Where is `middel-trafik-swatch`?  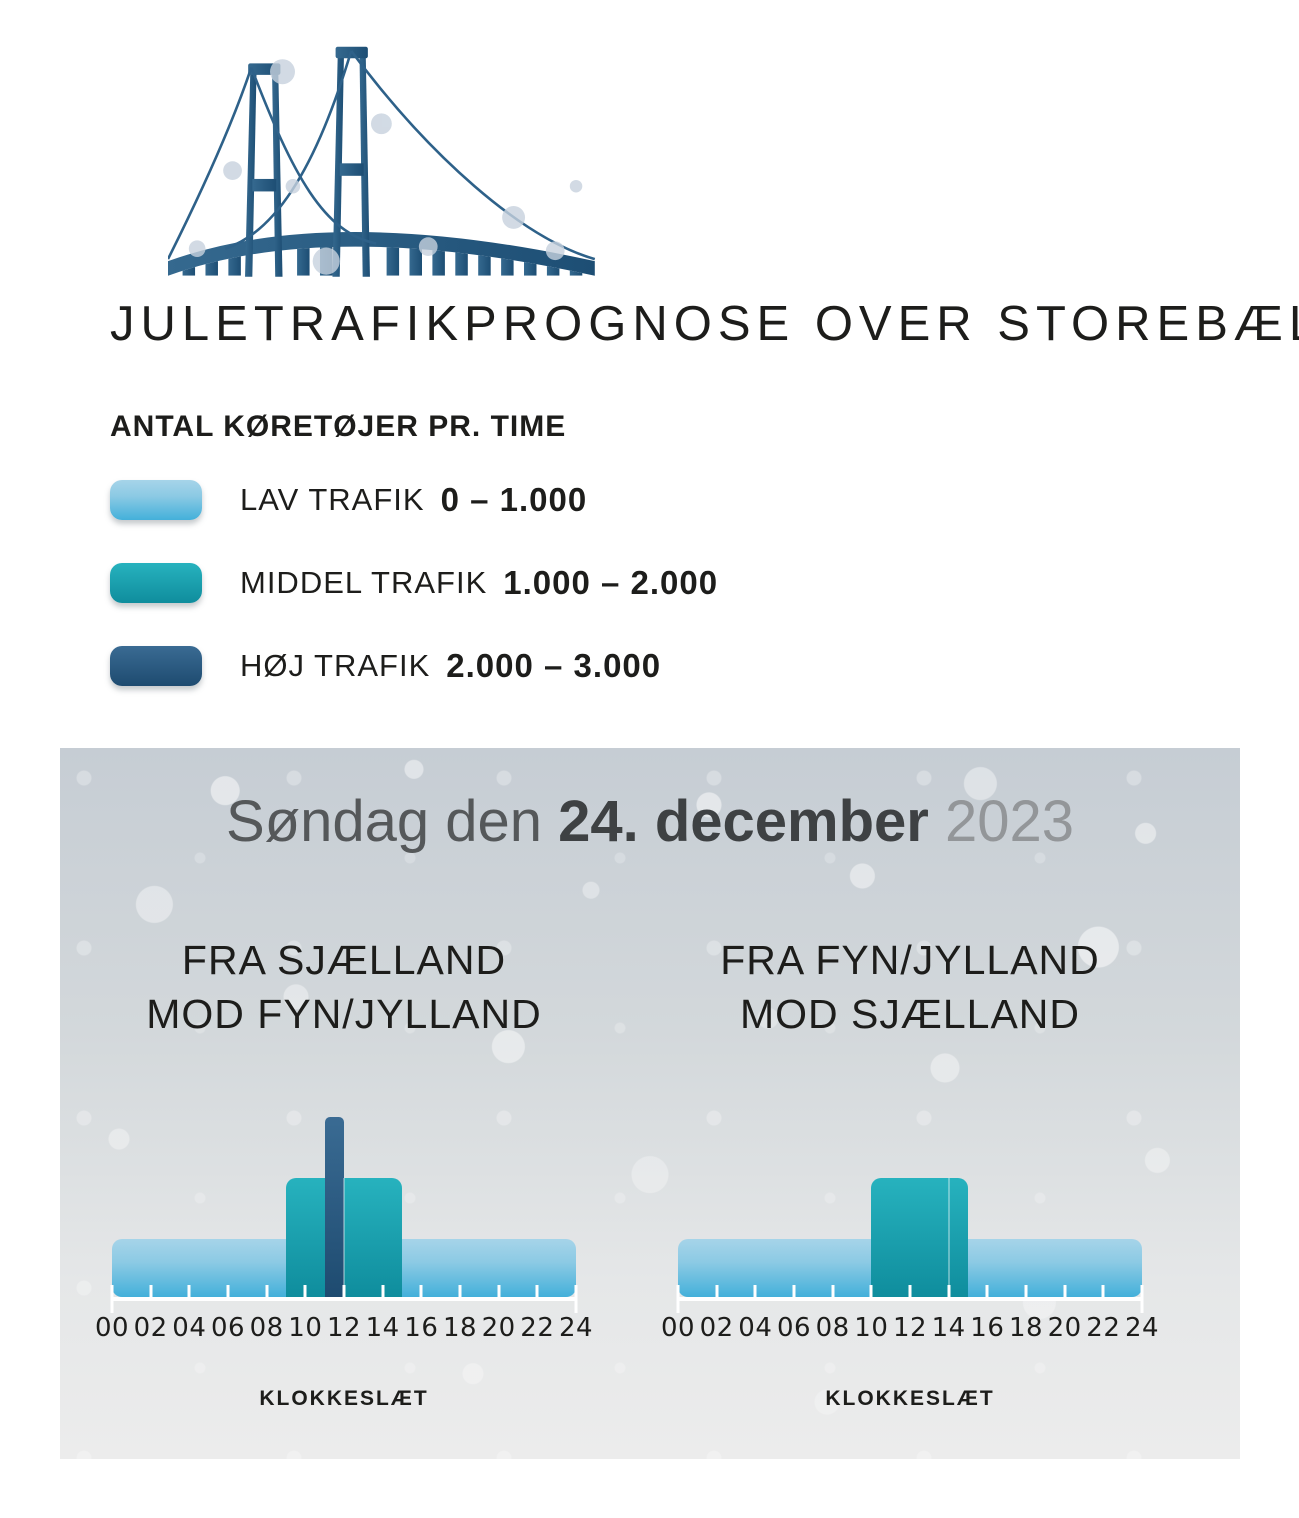 middel-trafik-swatch is located at coordinates (156, 583).